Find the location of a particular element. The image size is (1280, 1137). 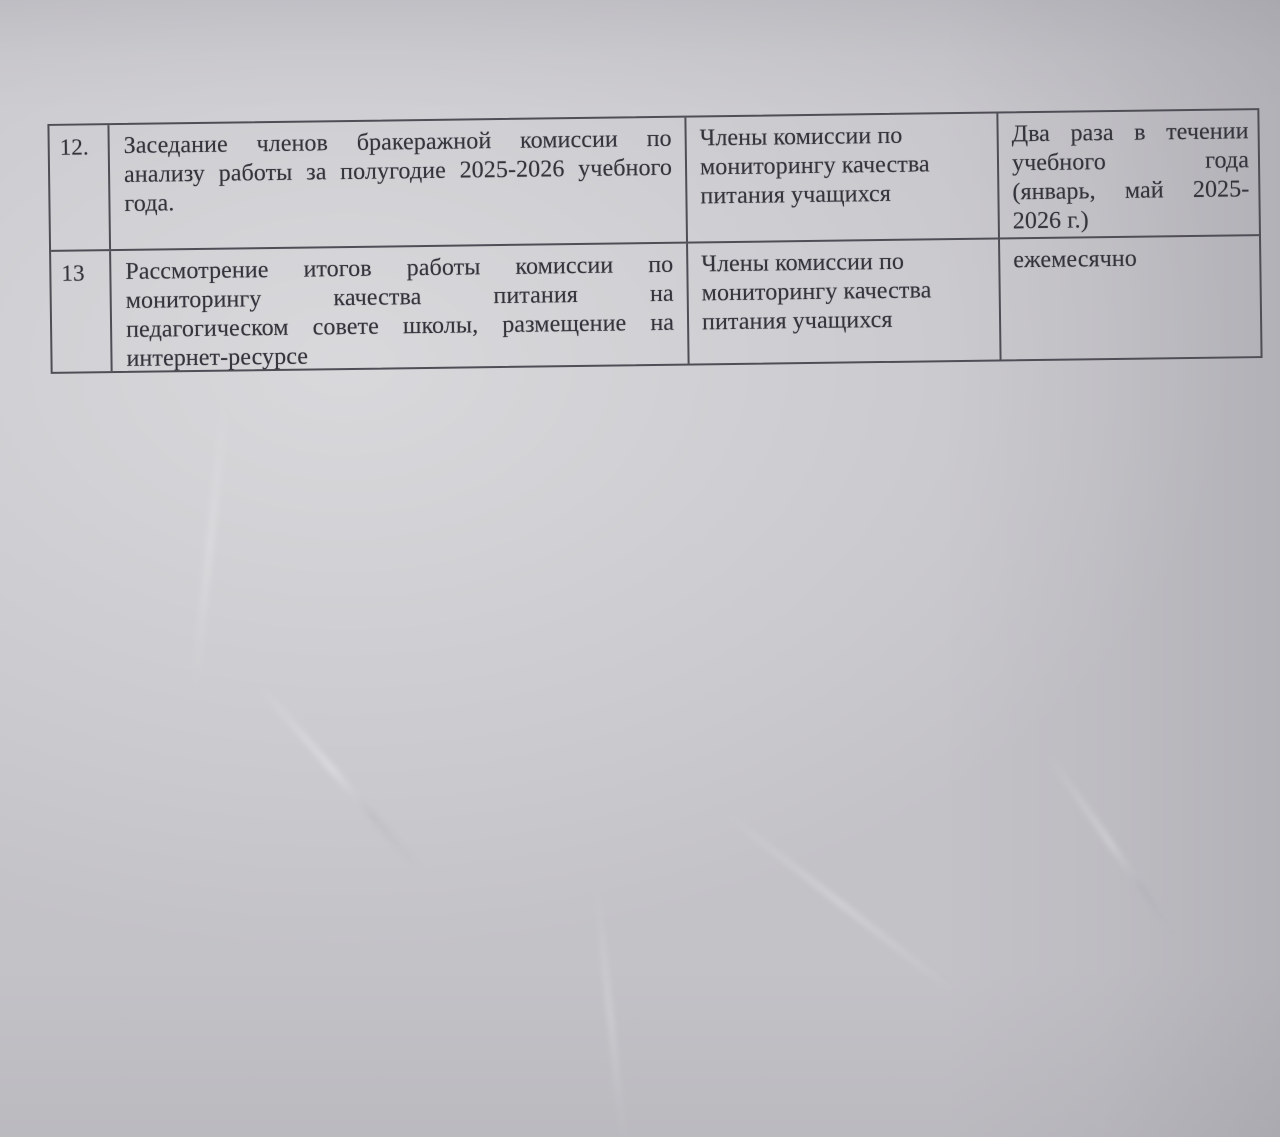

text-line: интернет-ресурсе is located at coordinates (217, 357).